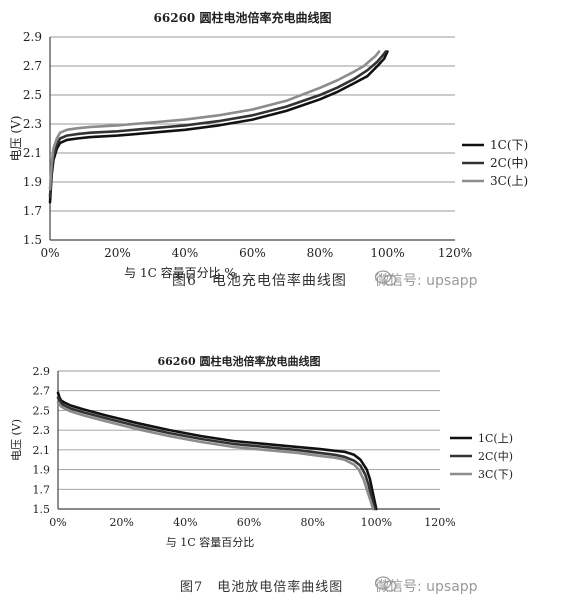 The width and height of the screenshot is (581, 604). What do you see at coordinates (238, 361) in the screenshot?
I see `chart-title: 66260 圆柱电池倍率放电曲线图` at bounding box center [238, 361].